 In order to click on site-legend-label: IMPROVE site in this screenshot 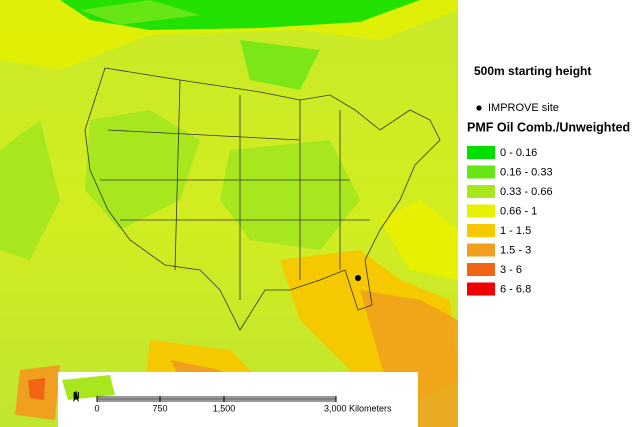, I will do `click(523, 108)`.